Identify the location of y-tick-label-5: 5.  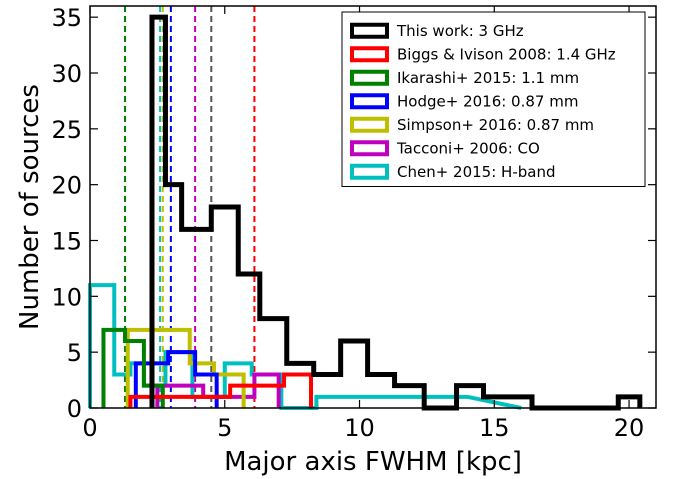
(74, 353).